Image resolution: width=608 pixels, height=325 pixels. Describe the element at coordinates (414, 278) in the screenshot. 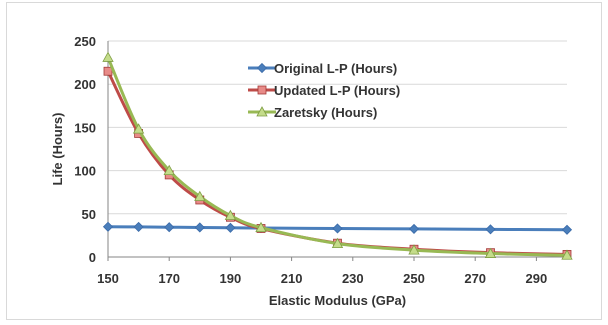

I see `x-tick-label: 250` at that location.